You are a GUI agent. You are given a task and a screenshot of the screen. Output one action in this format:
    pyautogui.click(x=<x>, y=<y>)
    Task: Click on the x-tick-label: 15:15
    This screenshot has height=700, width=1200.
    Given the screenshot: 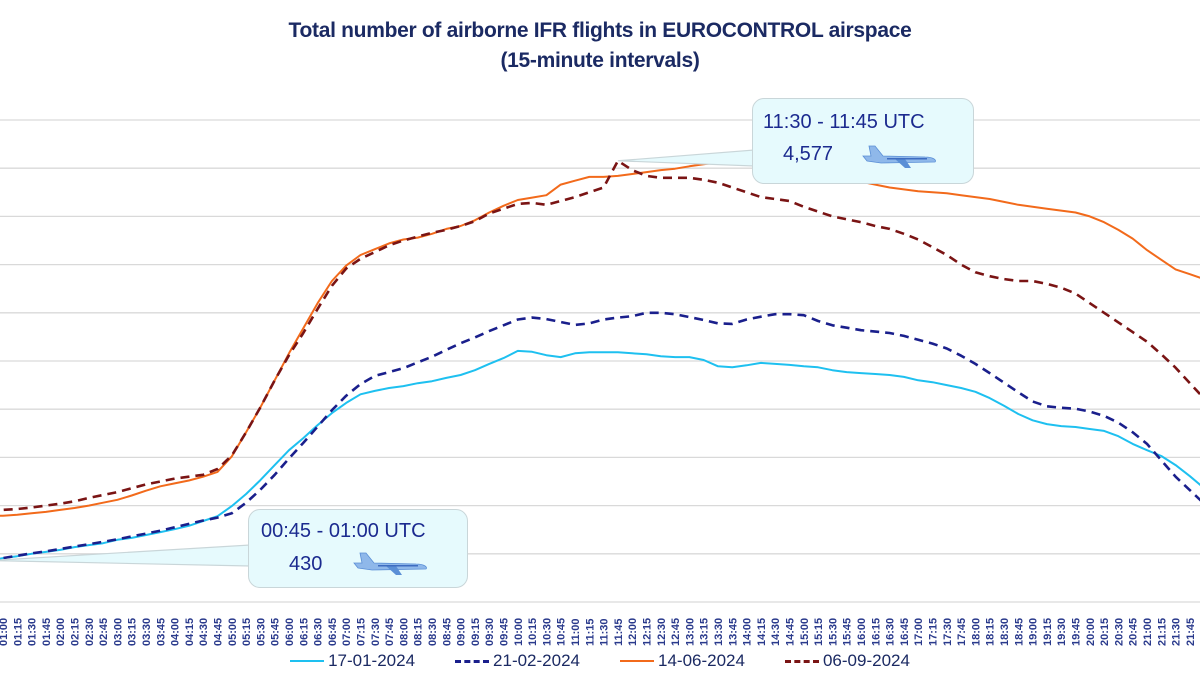 What is the action you would take?
    pyautogui.click(x=819, y=632)
    